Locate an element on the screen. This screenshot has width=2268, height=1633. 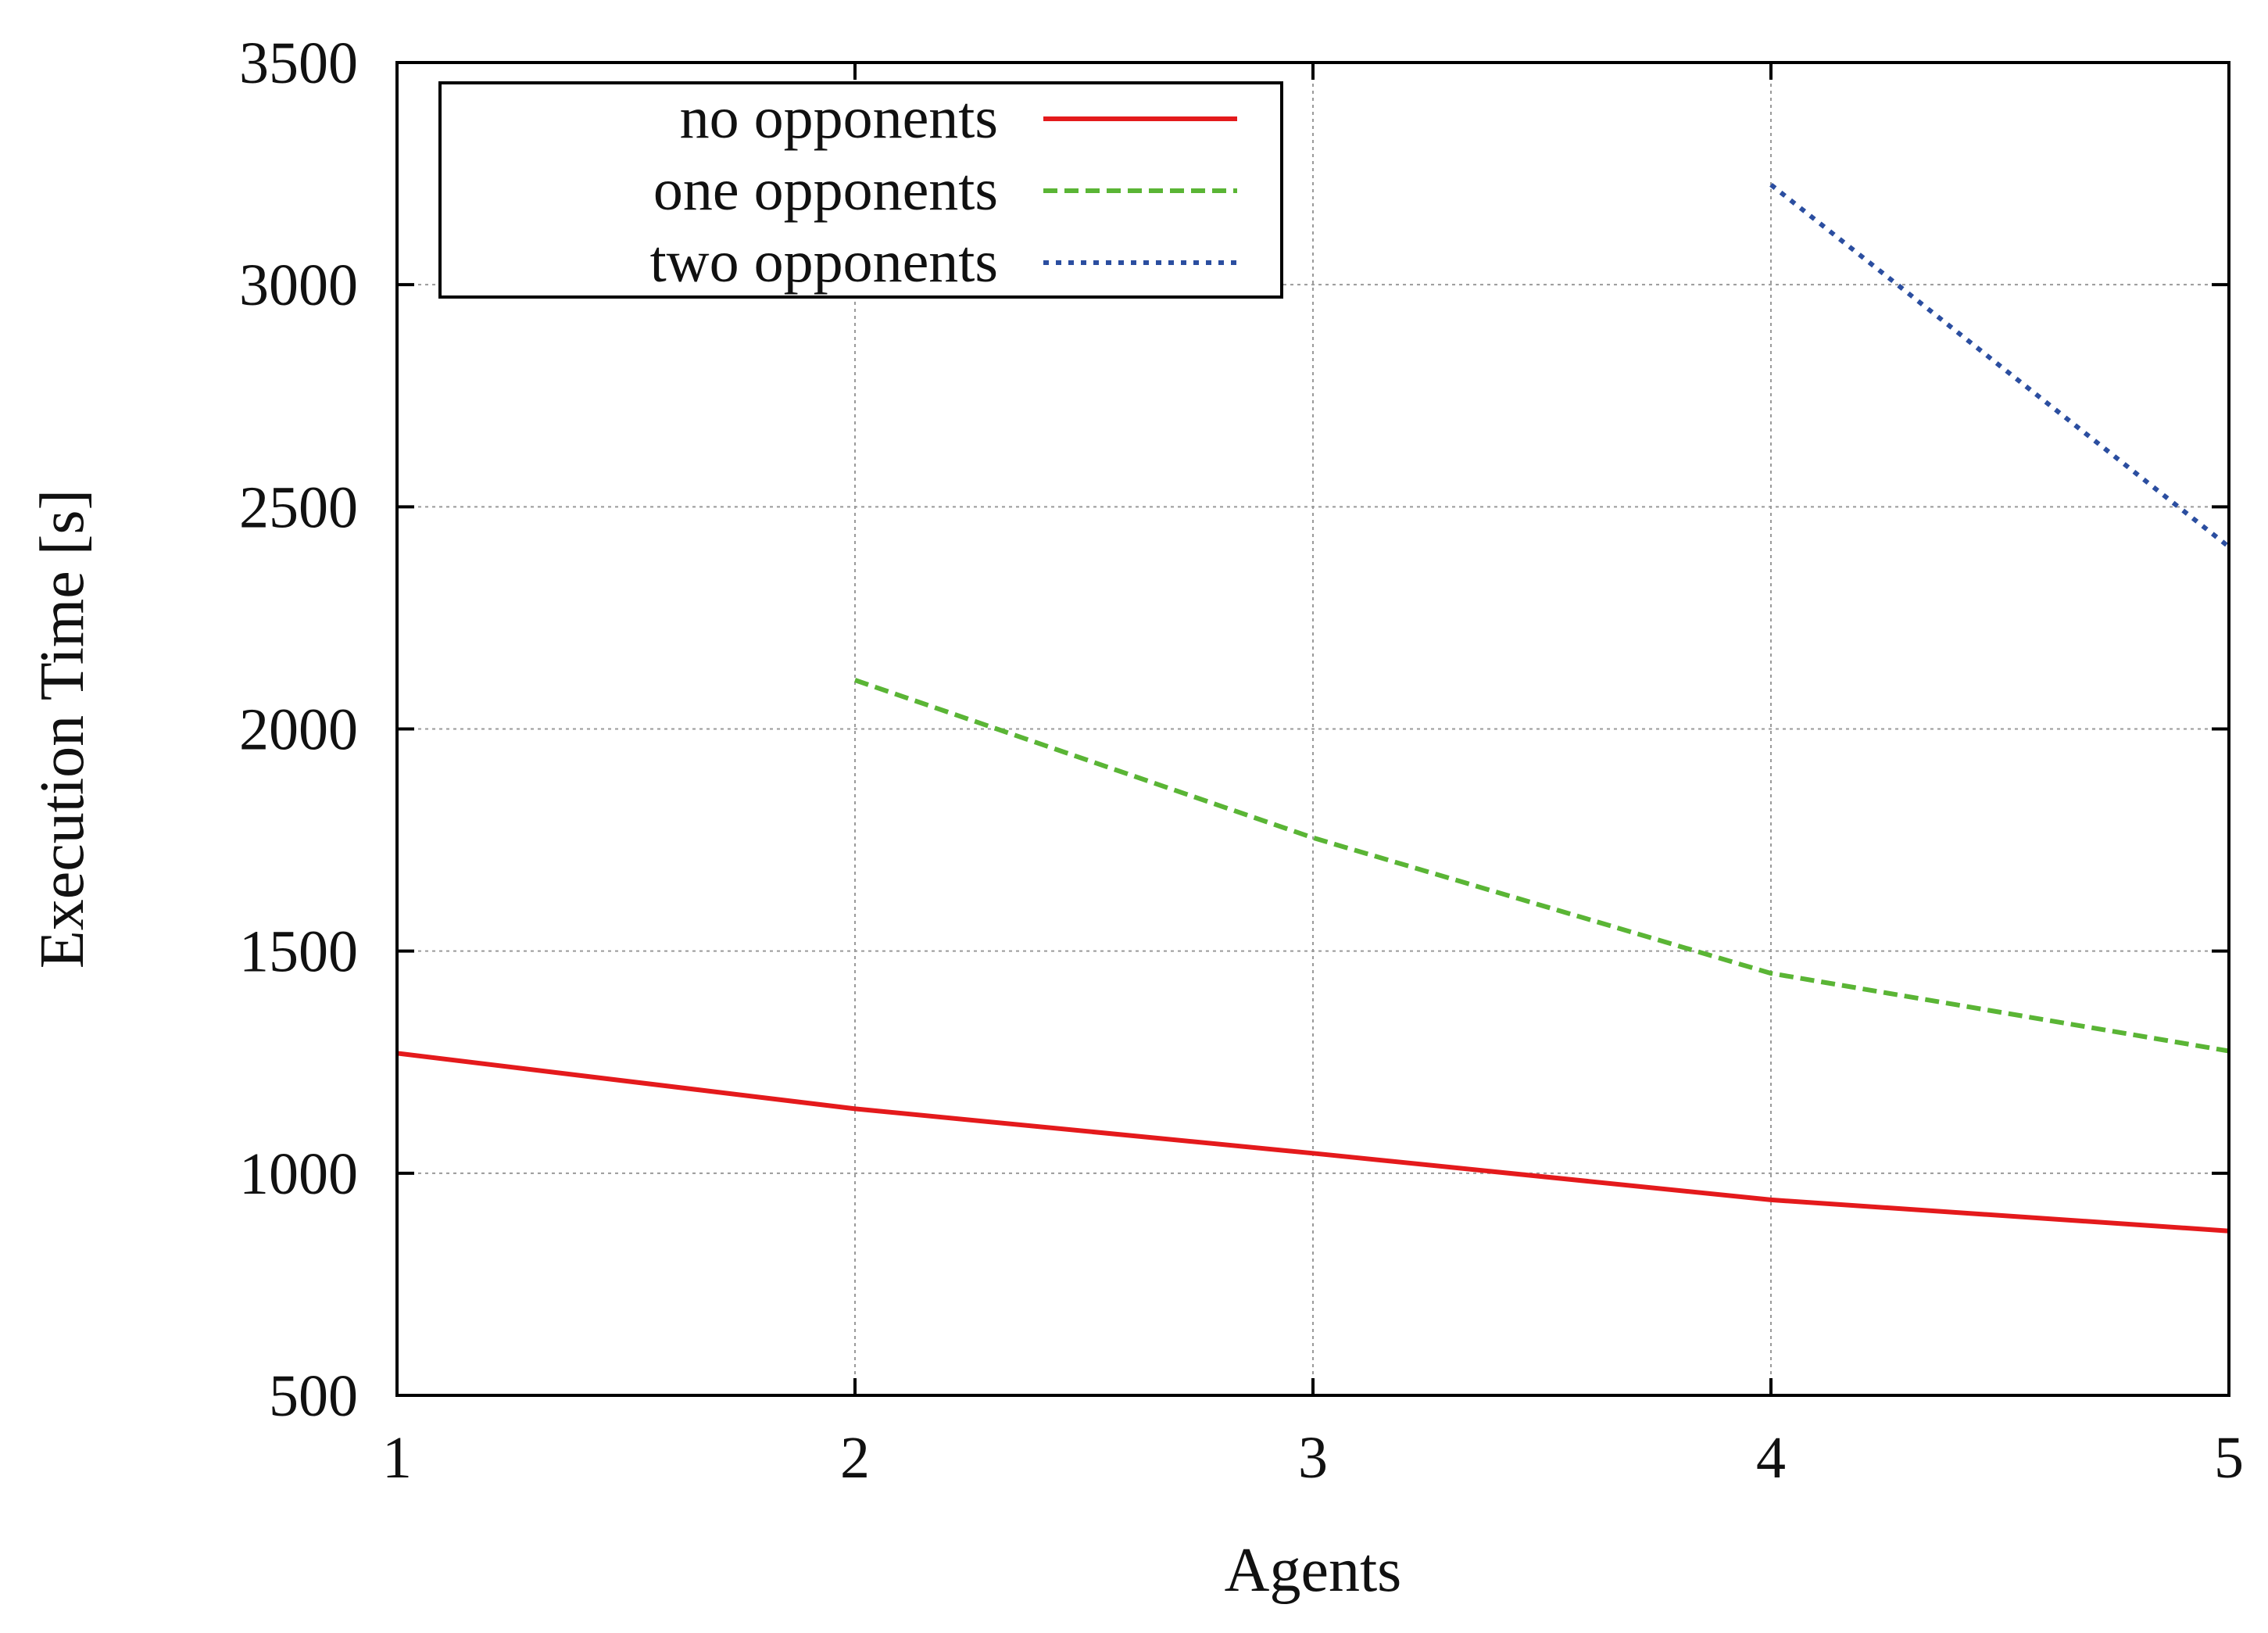
x-tick-label: 5 is located at coordinates (2229, 1458).